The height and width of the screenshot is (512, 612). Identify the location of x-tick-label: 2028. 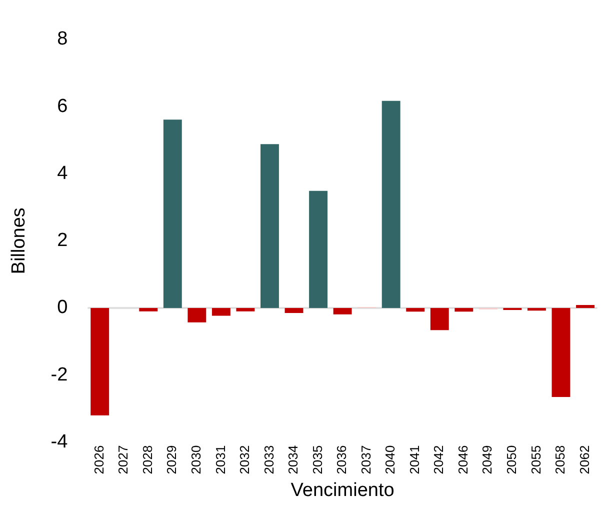
(147, 459).